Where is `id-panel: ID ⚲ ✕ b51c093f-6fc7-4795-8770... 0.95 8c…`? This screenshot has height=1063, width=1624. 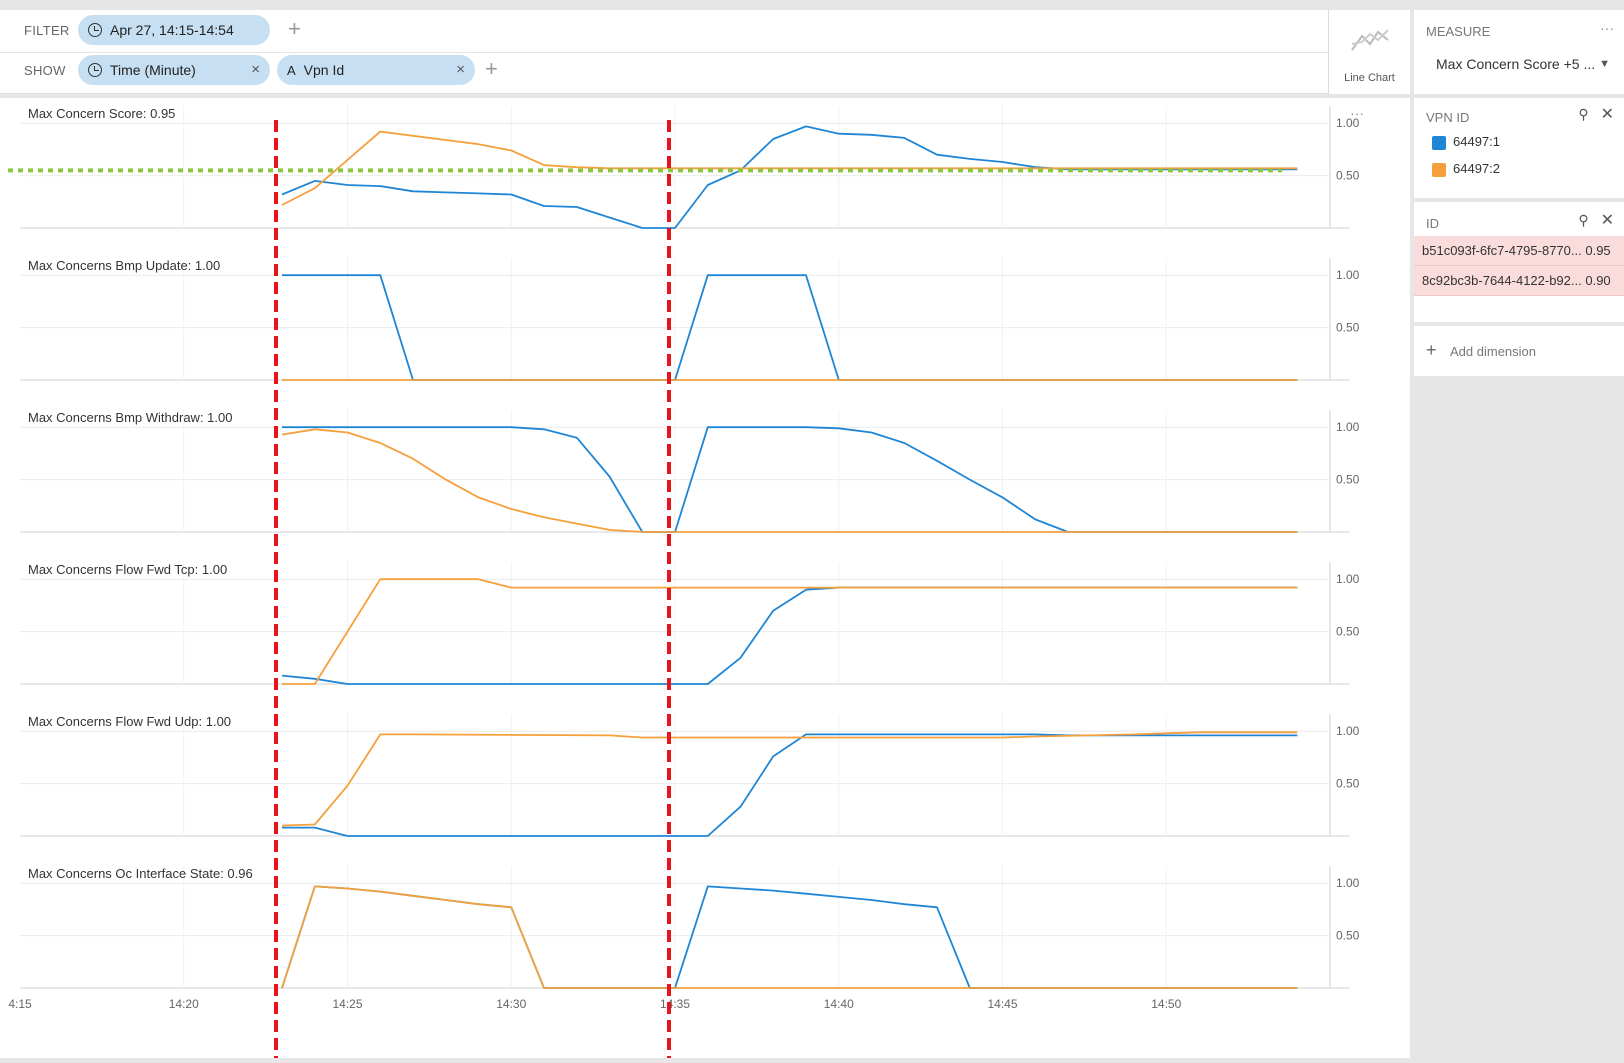
id-panel: ID ⚲ ✕ b51c093f-6fc7-4795-8770... 0.95 8c… is located at coordinates (1519, 262).